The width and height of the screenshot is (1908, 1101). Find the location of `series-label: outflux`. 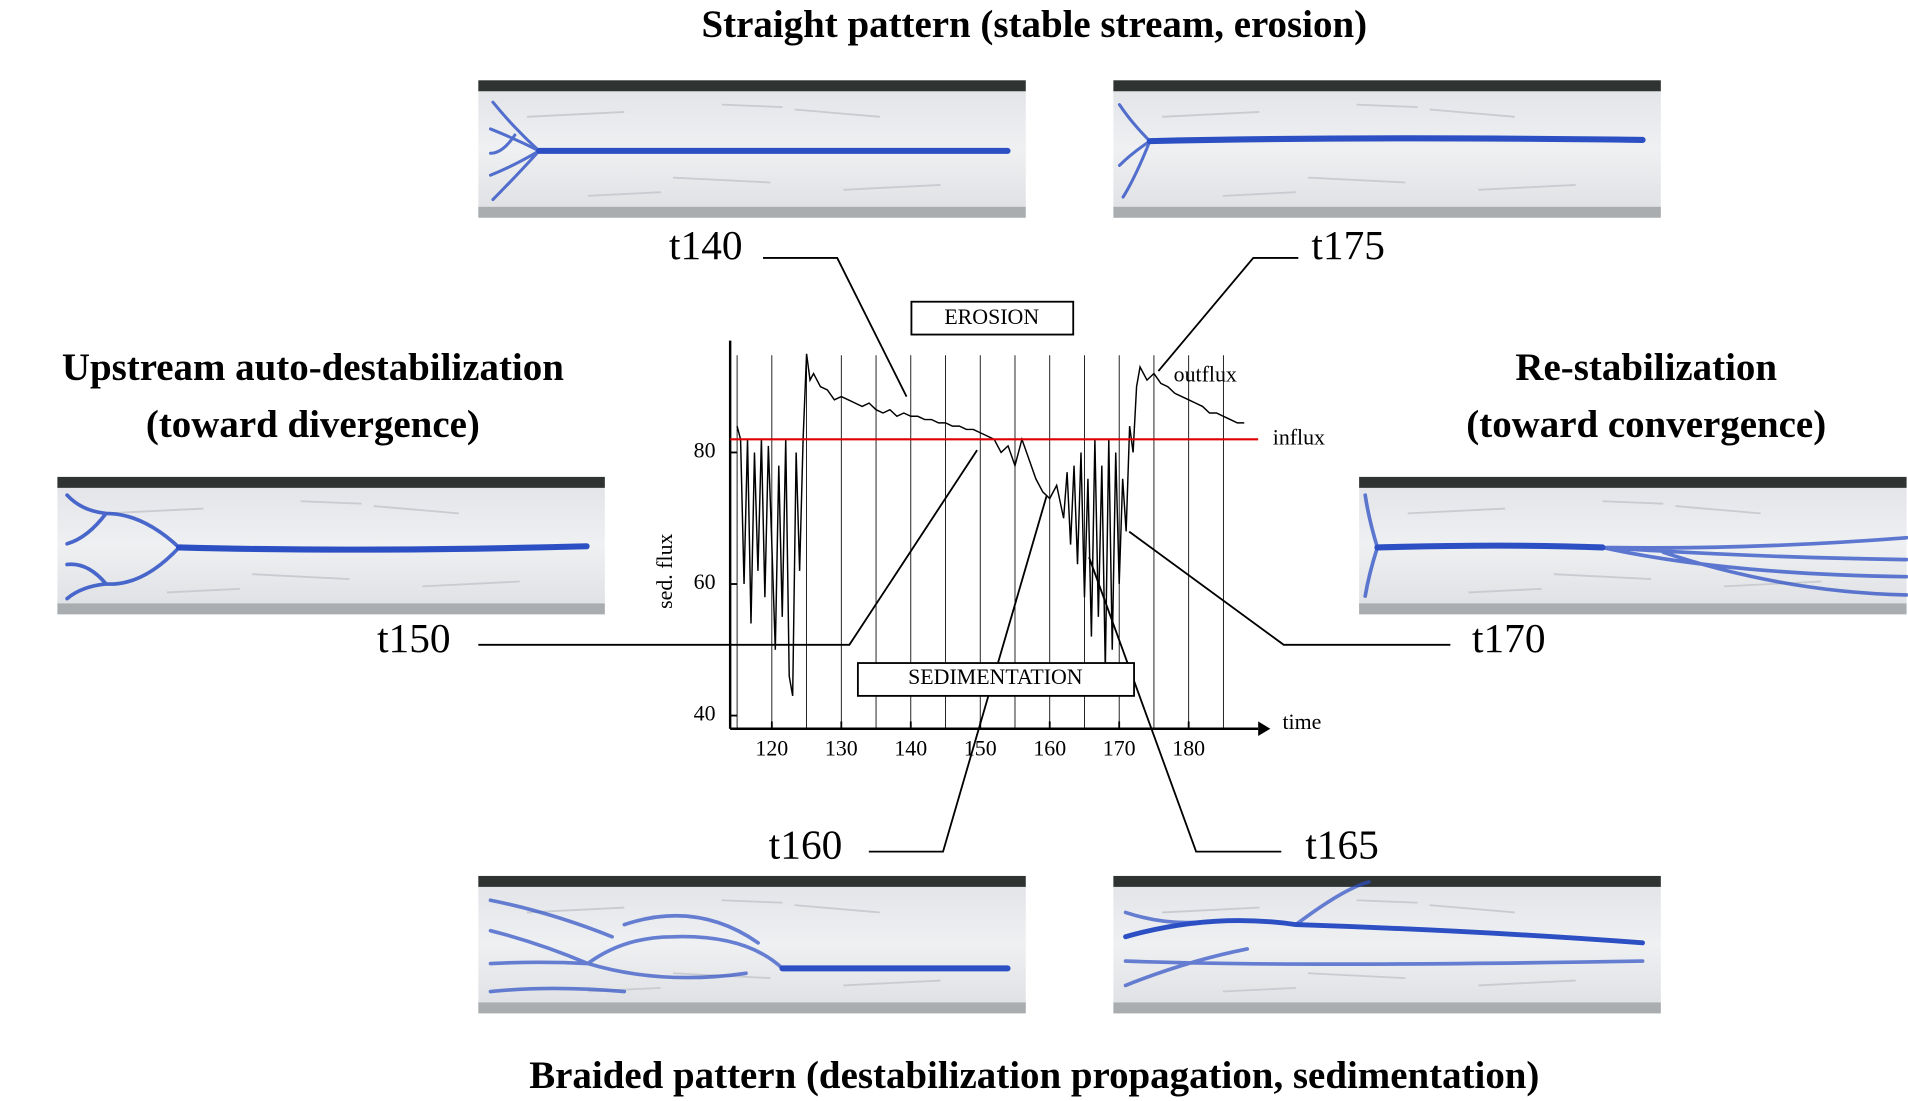

series-label: outflux is located at coordinates (1205, 374).